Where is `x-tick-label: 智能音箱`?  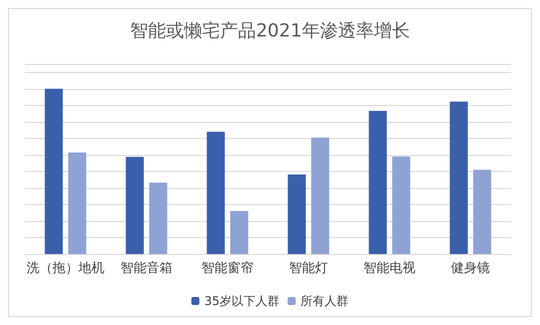 x-tick-label: 智能音箱 is located at coordinates (146, 268).